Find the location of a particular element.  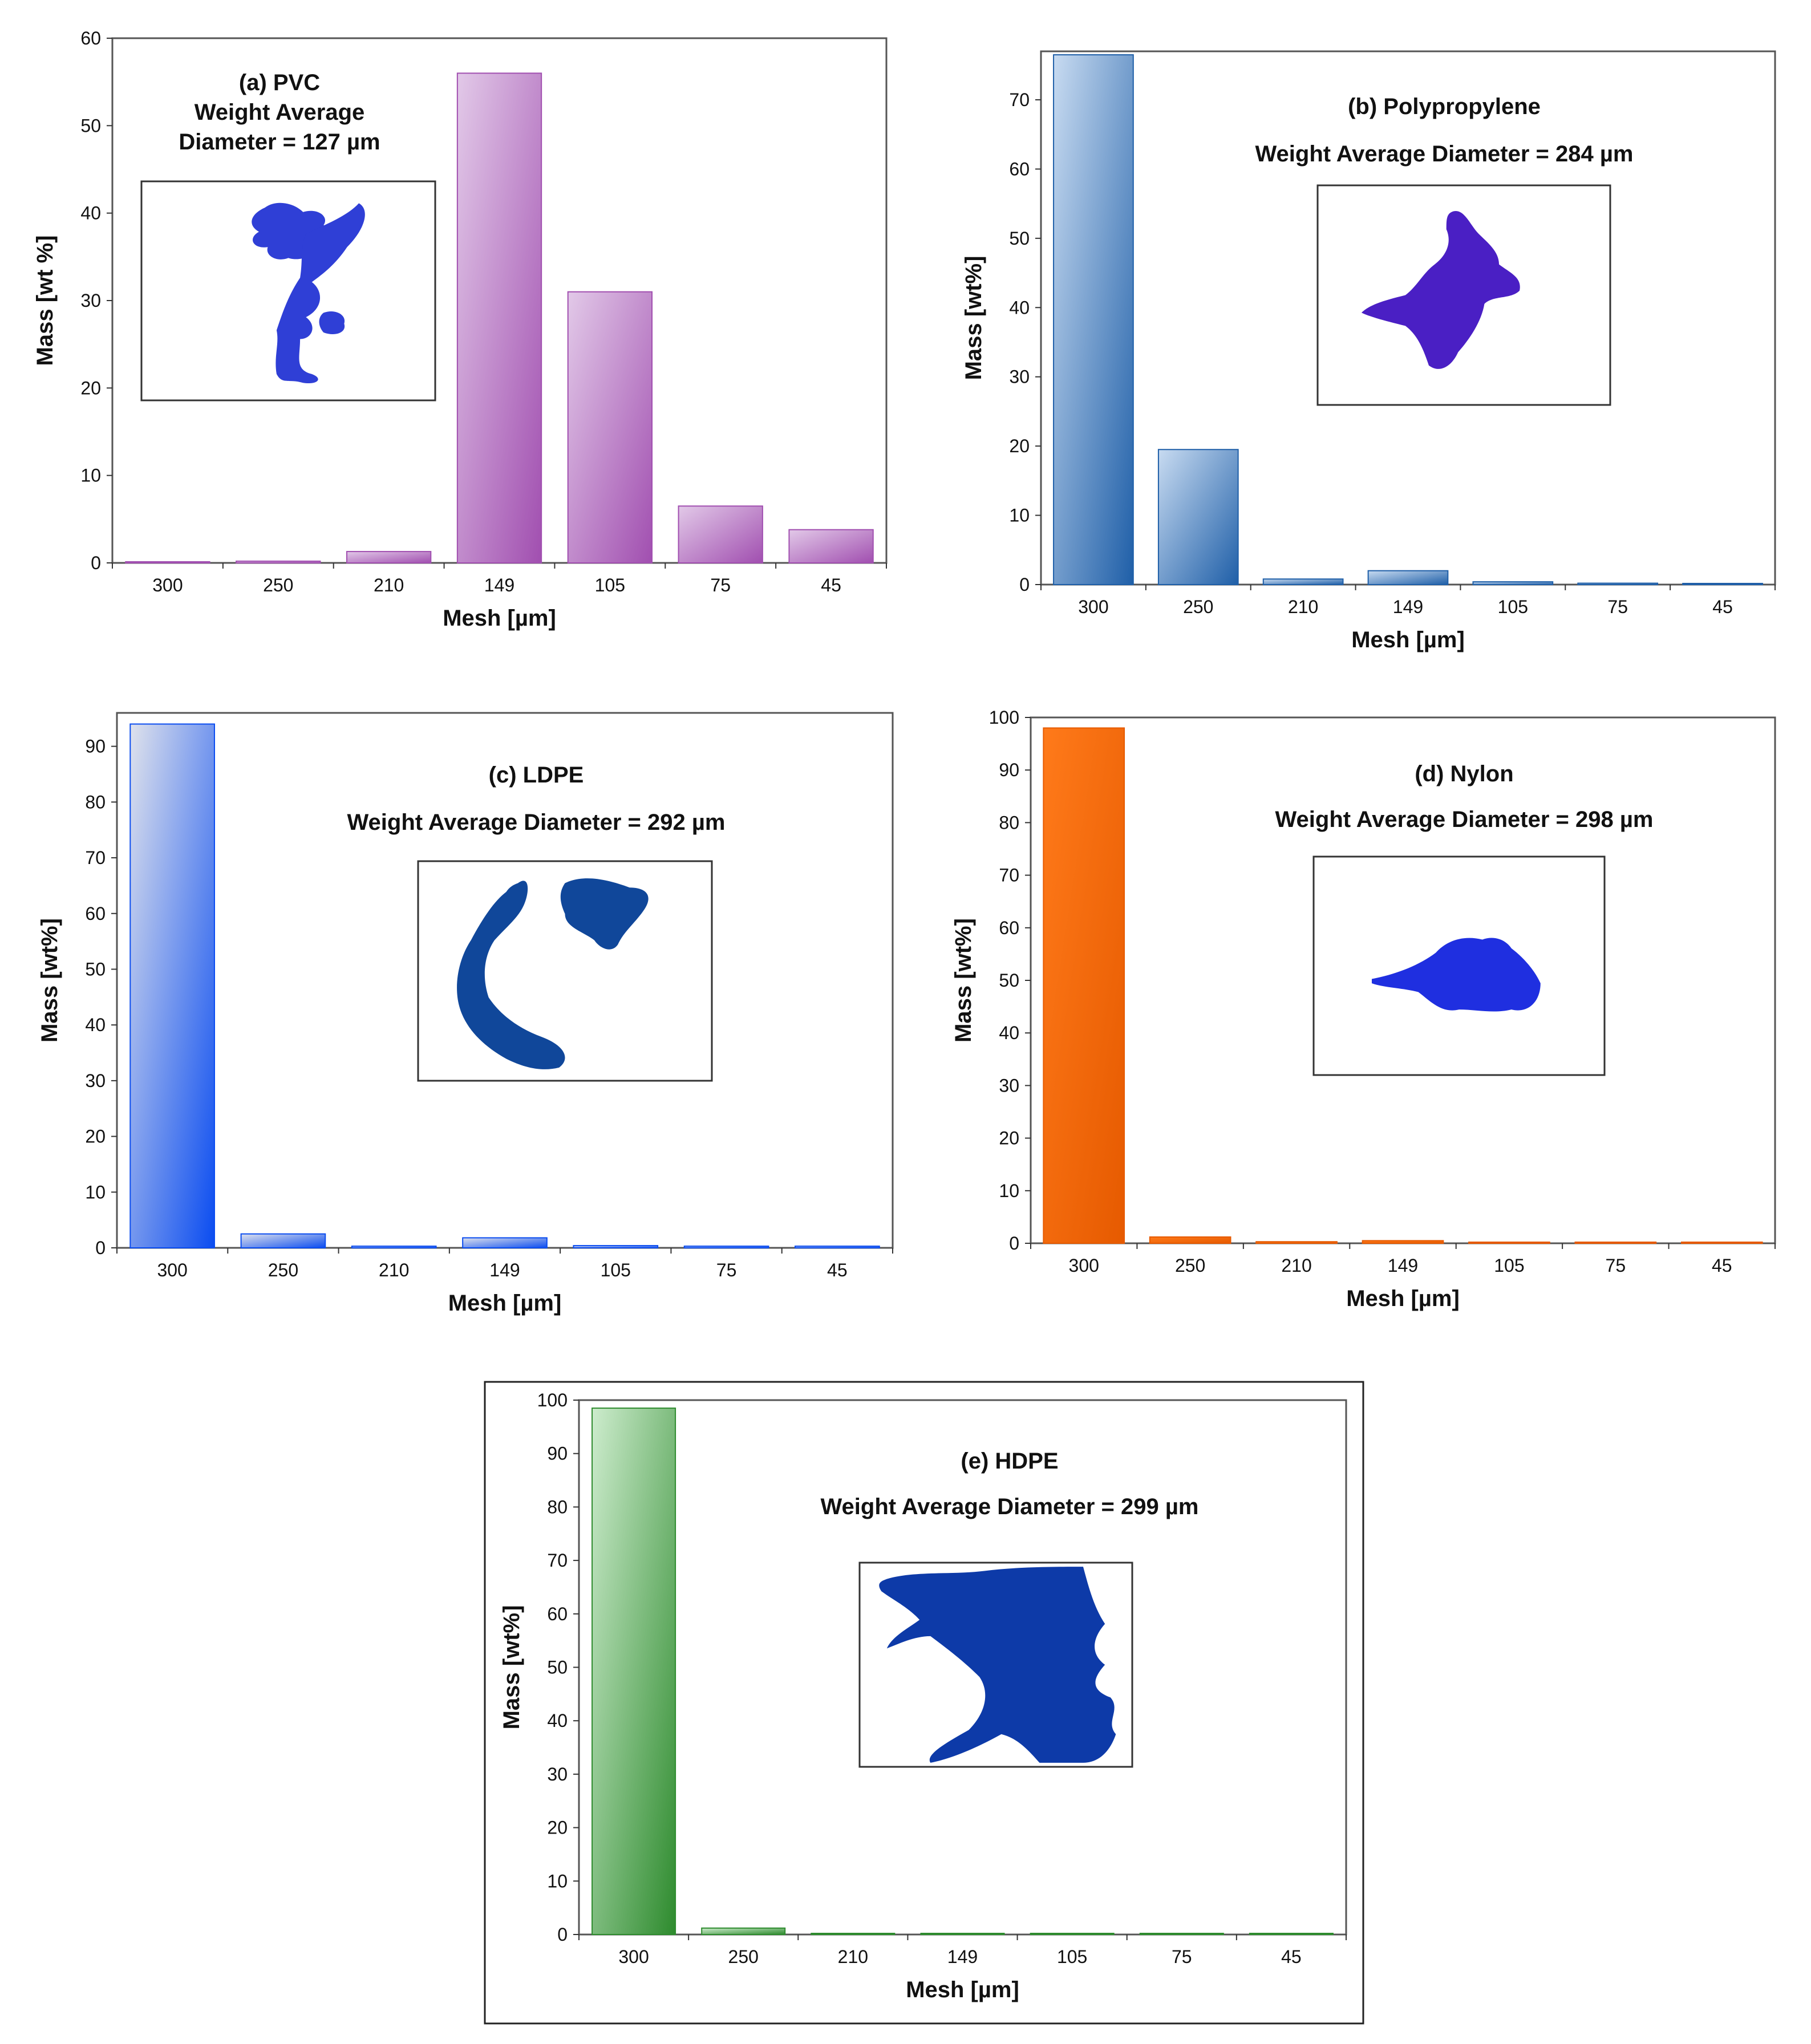

y-tick-label: 90 is located at coordinates (1009, 770).